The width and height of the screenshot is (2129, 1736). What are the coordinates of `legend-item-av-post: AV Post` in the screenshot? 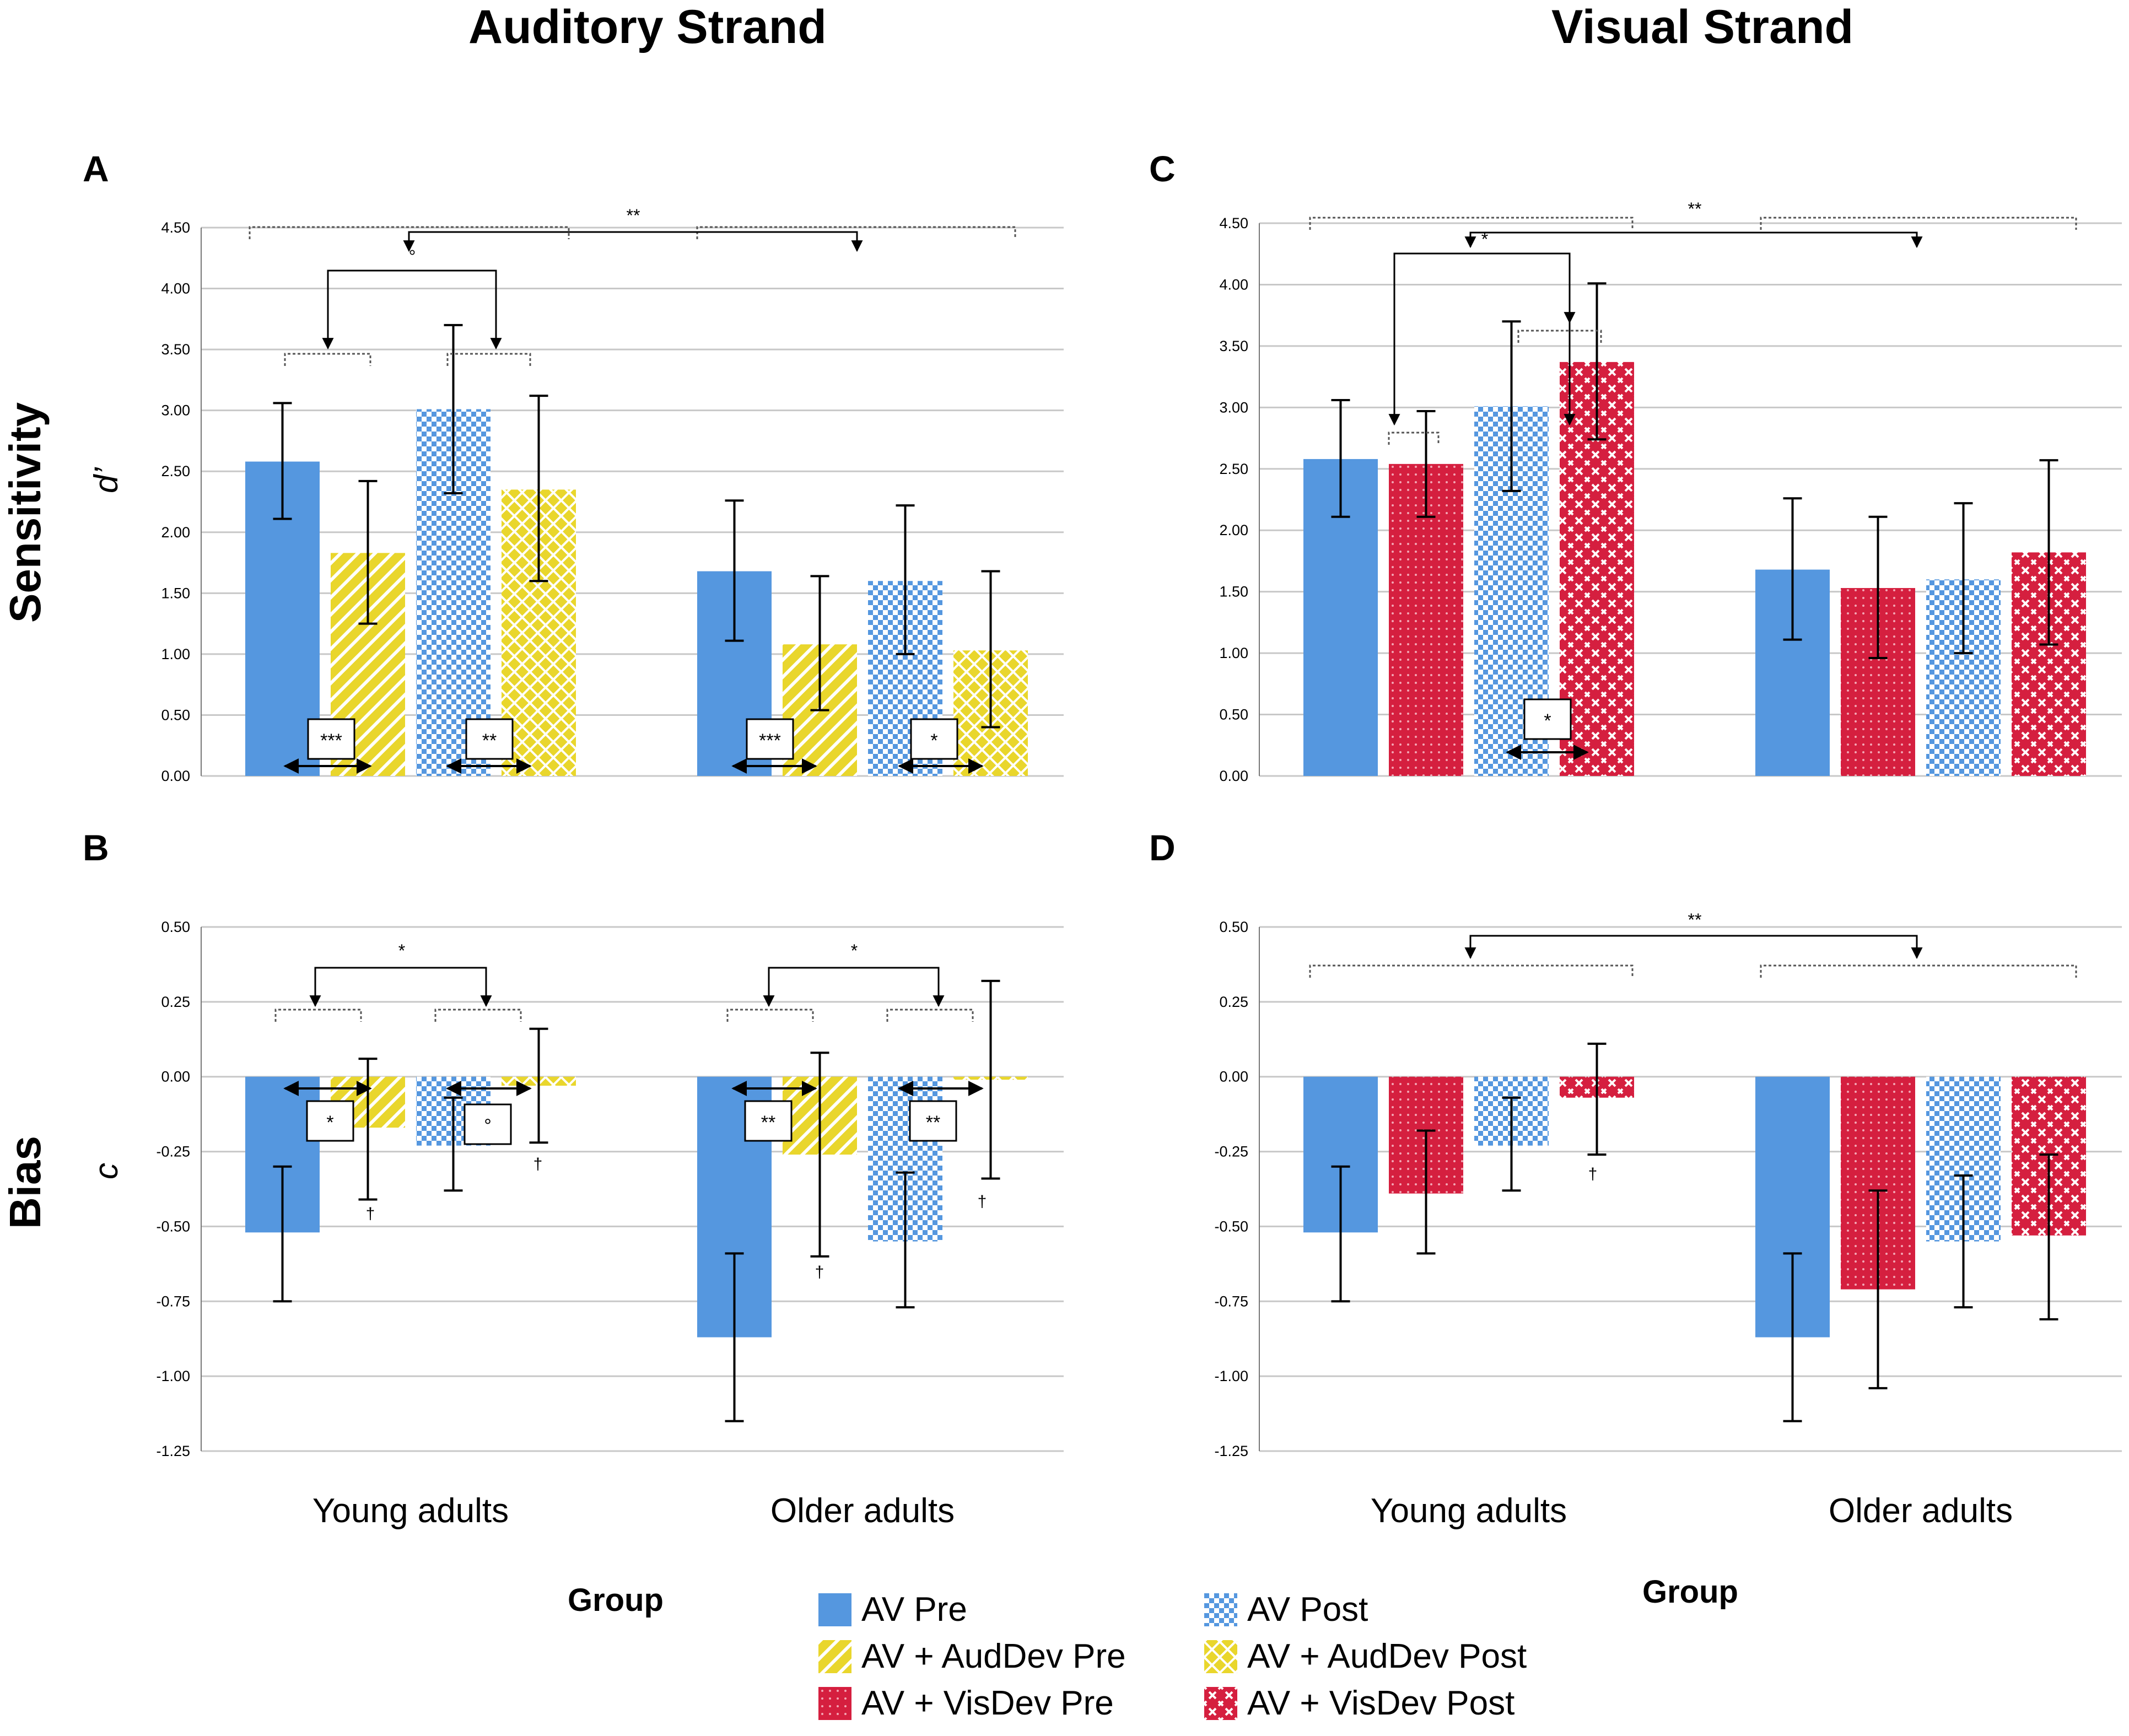 It's located at (1286, 1609).